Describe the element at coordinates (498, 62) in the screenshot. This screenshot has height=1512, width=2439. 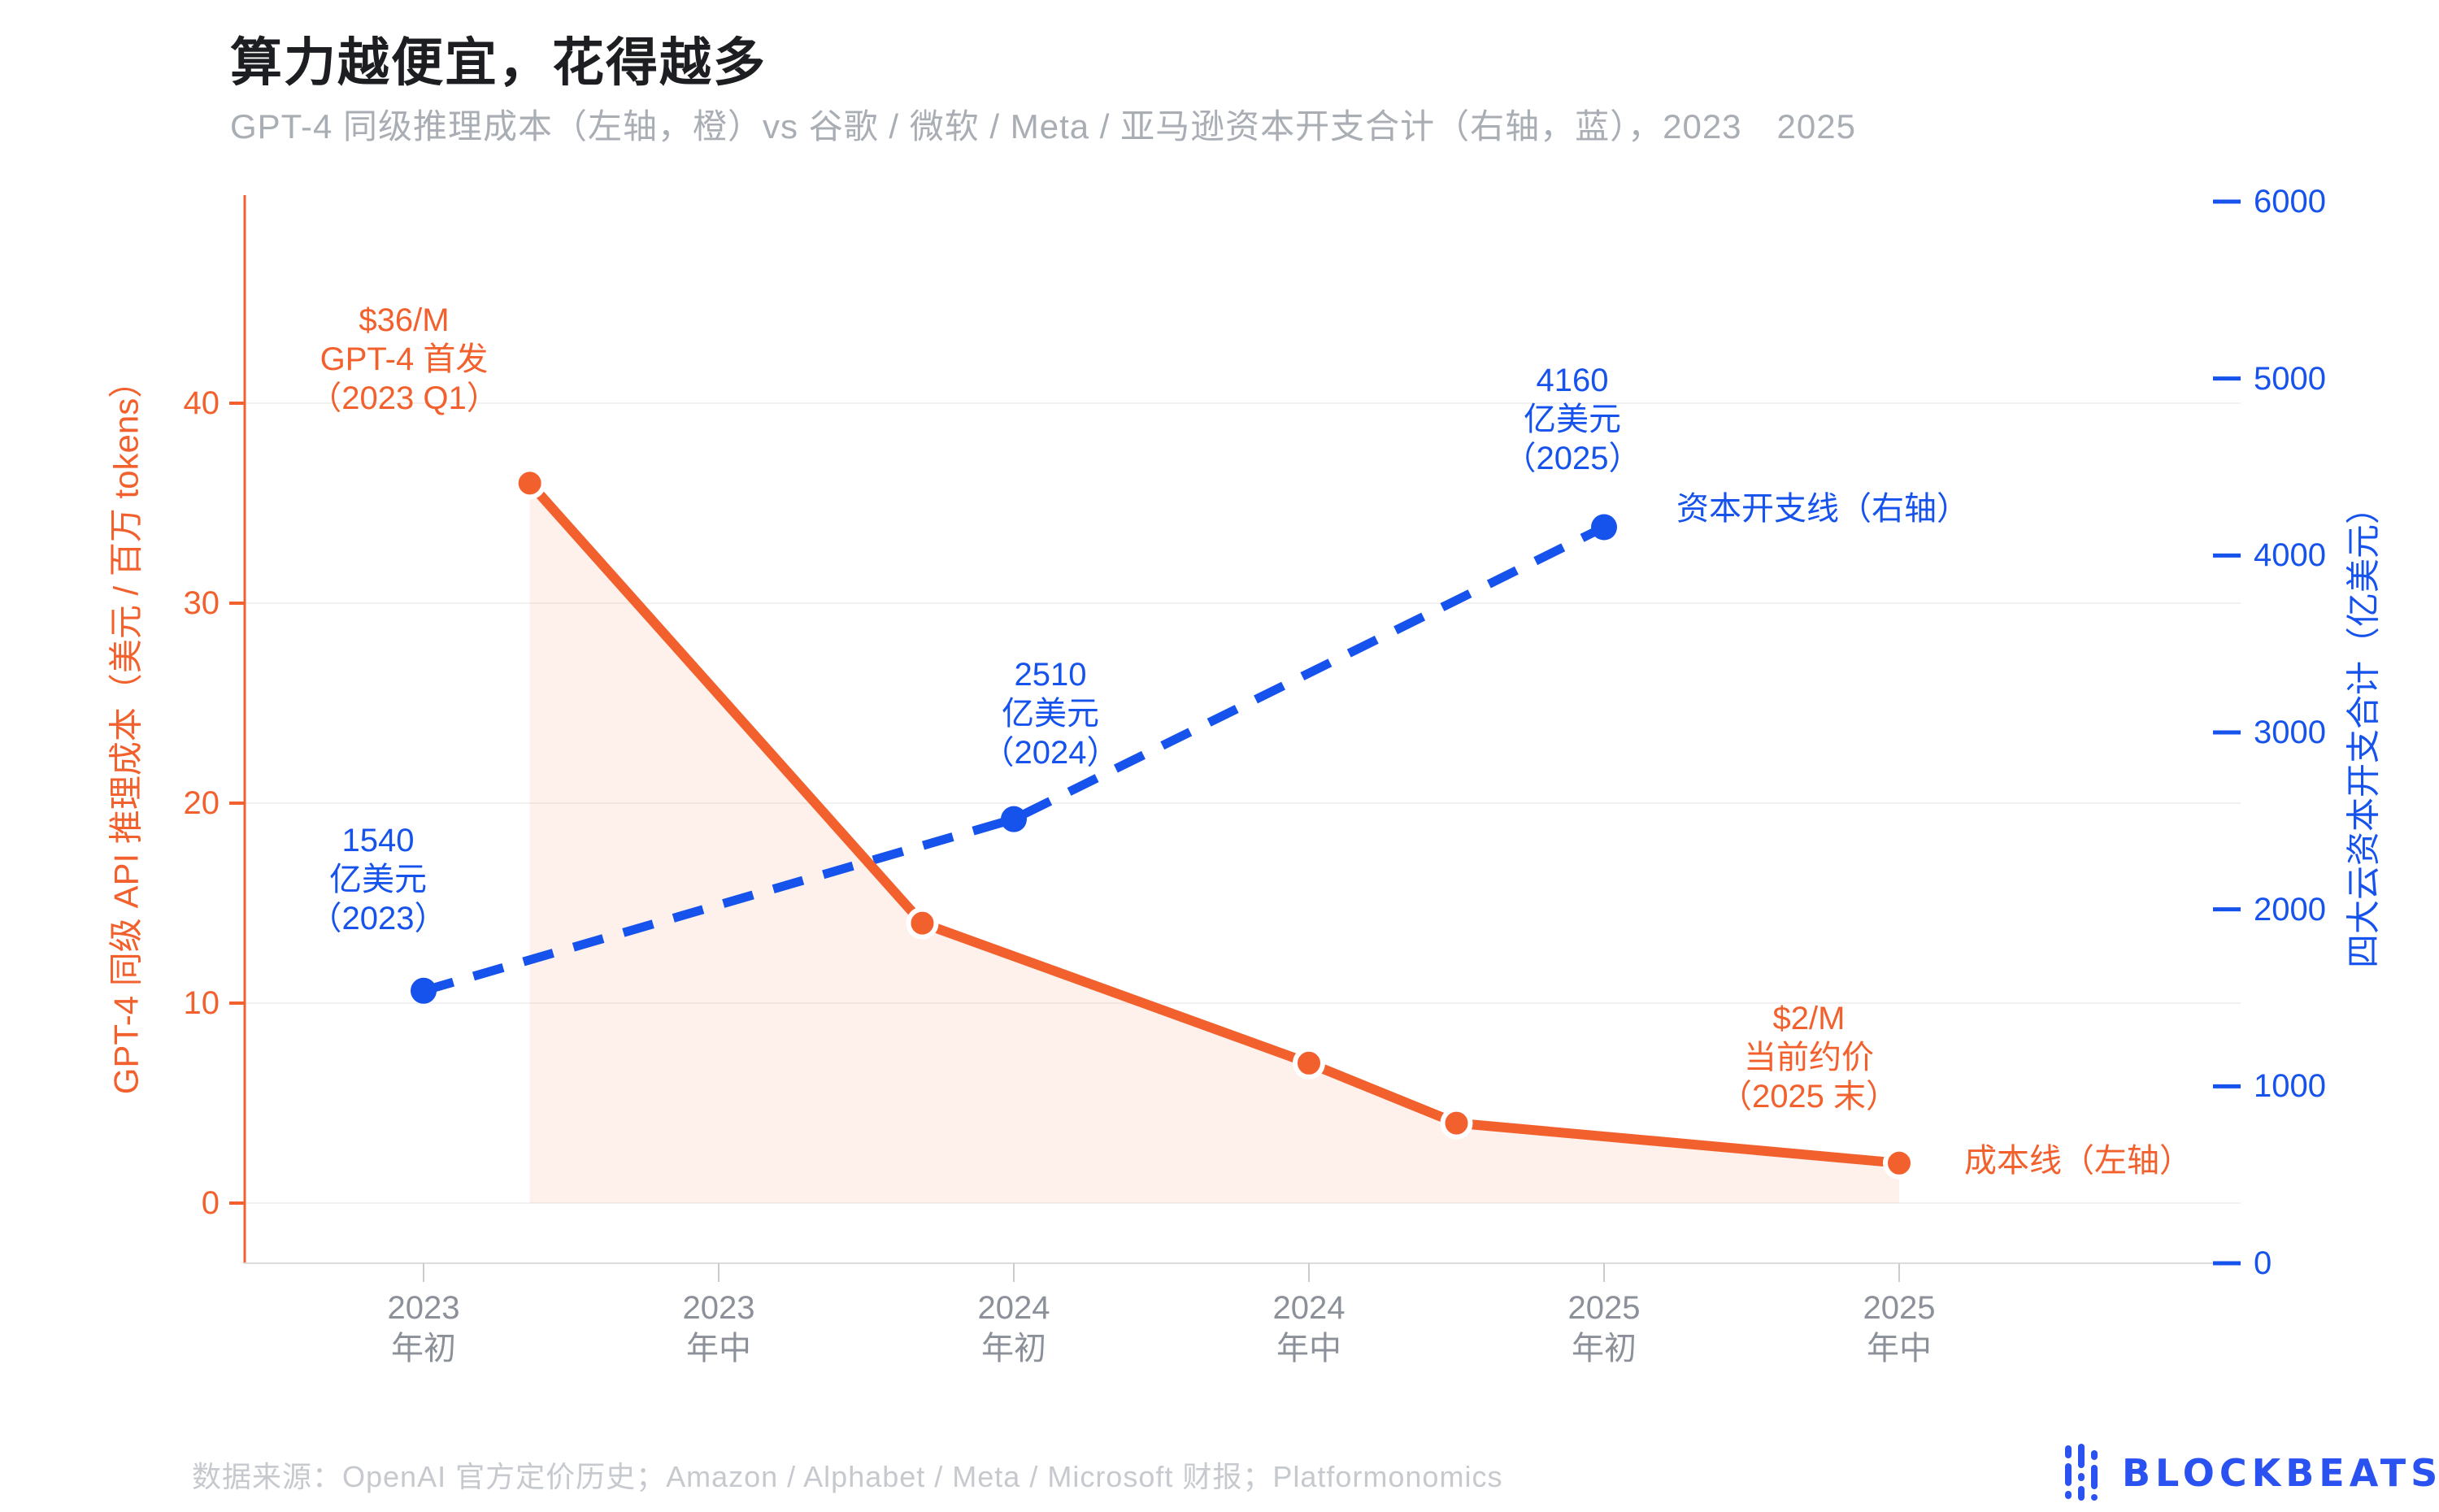
I see `chart-title: 算力越便宜，花得越多` at that location.